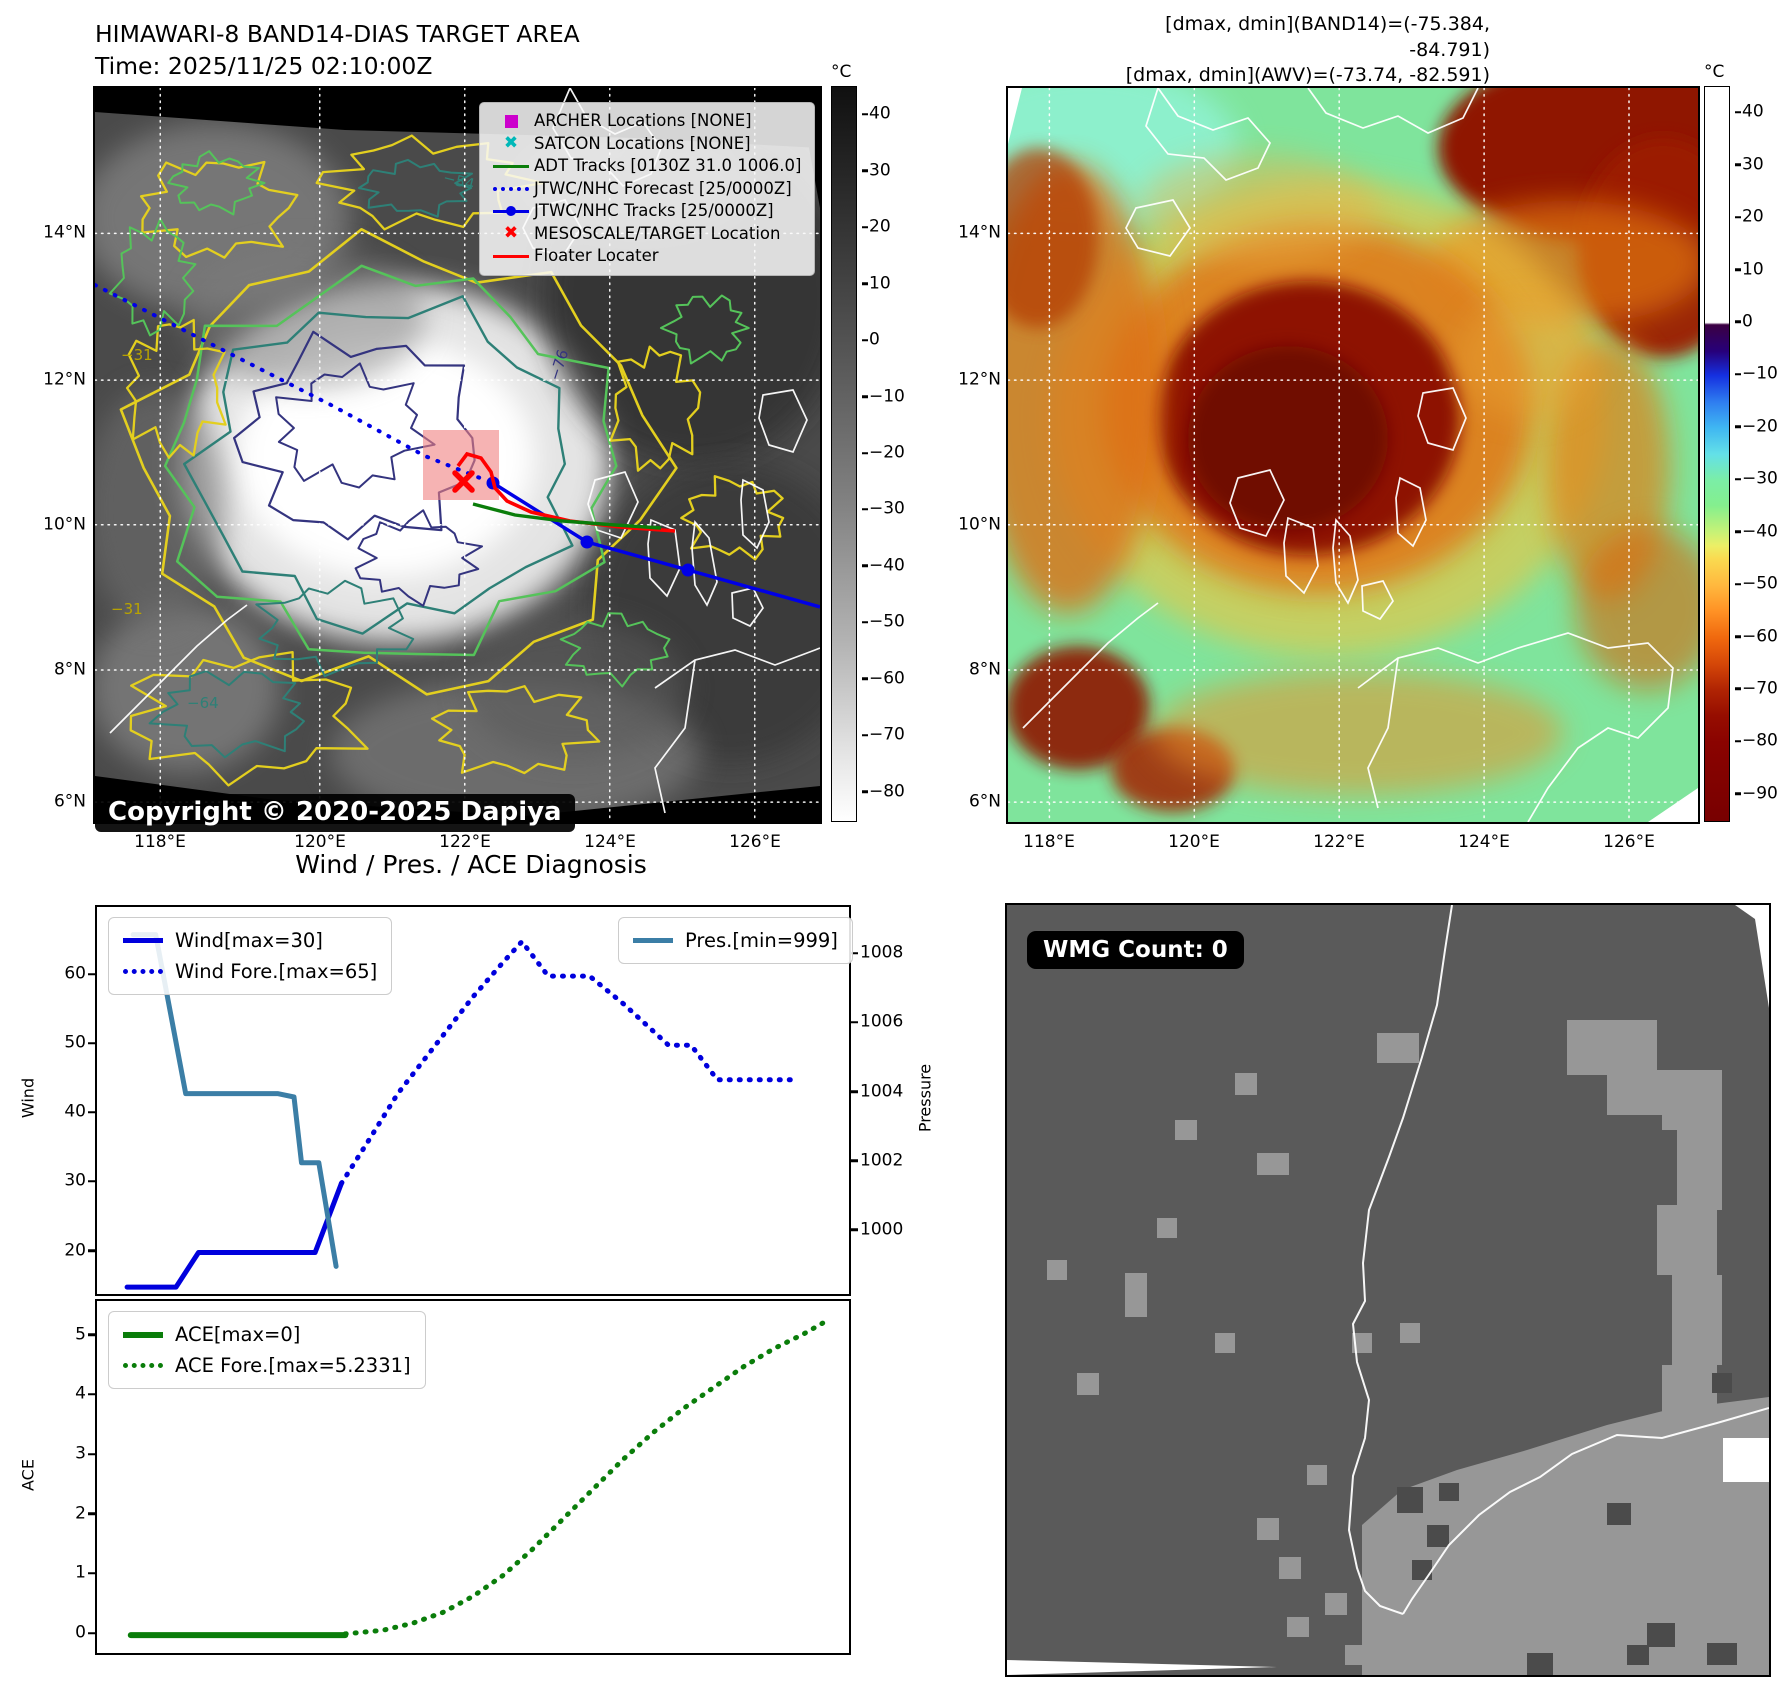 Image resolution: width=1788 pixels, height=1690 pixels. Describe the element at coordinates (761, 940) in the screenshot. I see `legend-label: Pres.[min=999]` at that location.